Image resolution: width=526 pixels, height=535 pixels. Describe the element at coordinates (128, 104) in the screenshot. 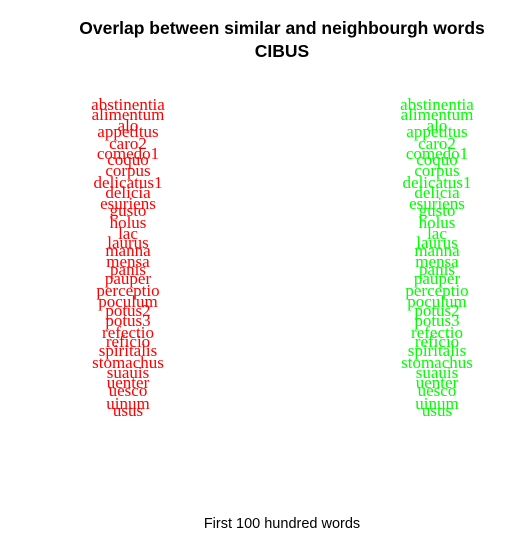

I see `word-label-left-0: abstinentia` at that location.